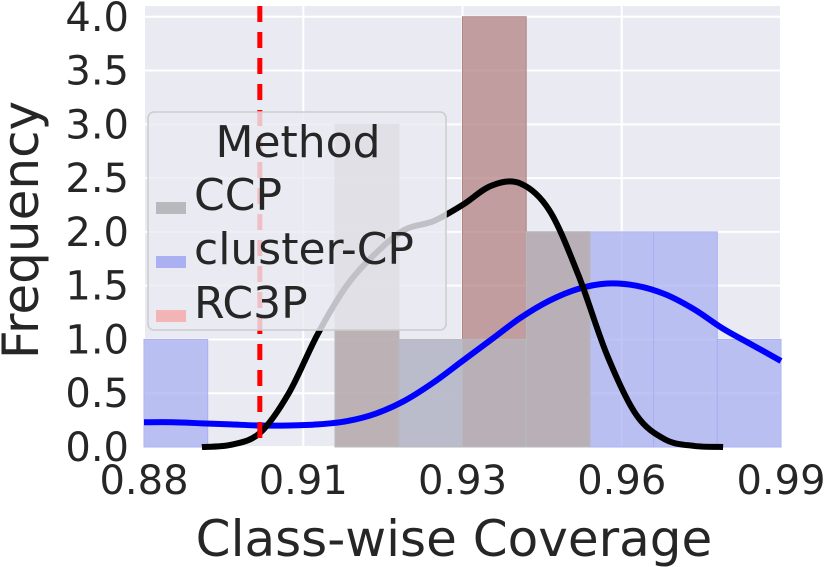  What do you see at coordinates (621, 481) in the screenshot?
I see `x-tick-label: 0.96` at bounding box center [621, 481].